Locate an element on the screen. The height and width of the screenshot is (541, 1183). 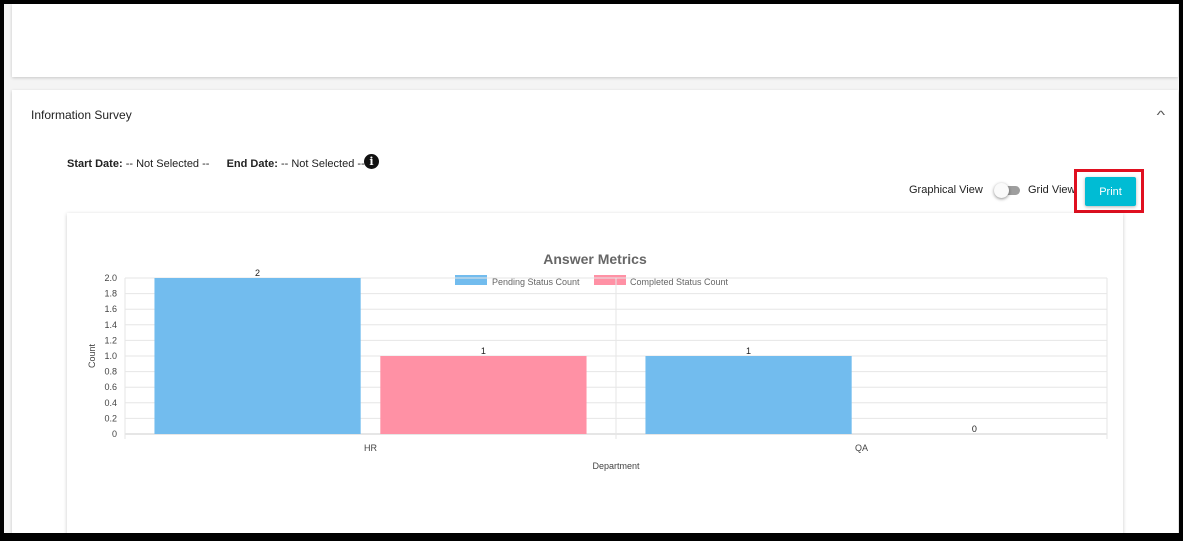
y-tick-label: 1.4 is located at coordinates (110, 325).